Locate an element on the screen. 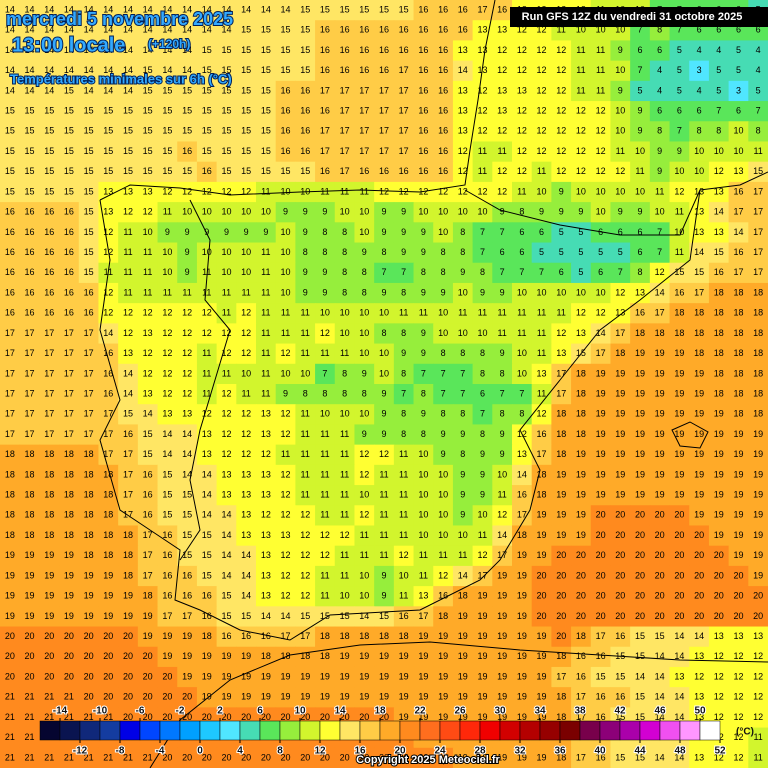 The width and height of the screenshot is (768, 768). colorbar-label: 30 is located at coordinates (500, 711).